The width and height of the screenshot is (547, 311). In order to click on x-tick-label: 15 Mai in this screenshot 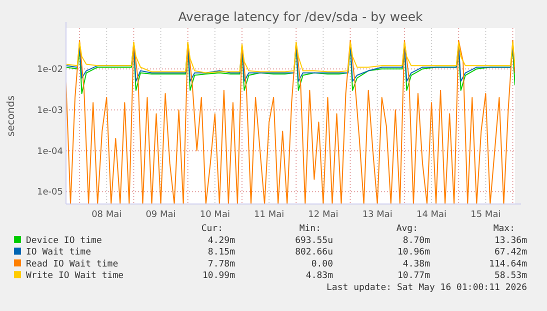, I will do `click(485, 215)`.